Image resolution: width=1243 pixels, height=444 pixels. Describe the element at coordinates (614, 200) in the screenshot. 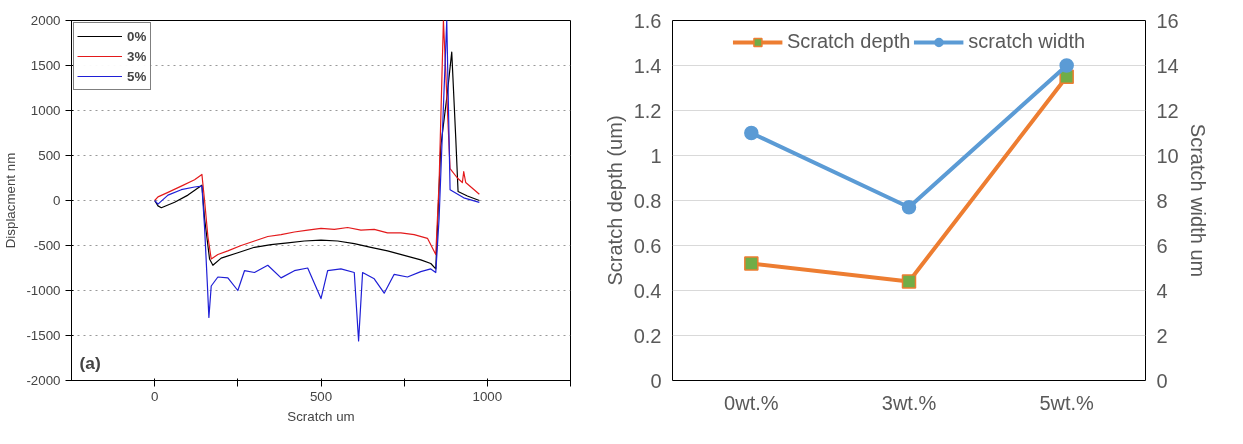

I see `y-axis-title: Scratch depth (um)` at that location.